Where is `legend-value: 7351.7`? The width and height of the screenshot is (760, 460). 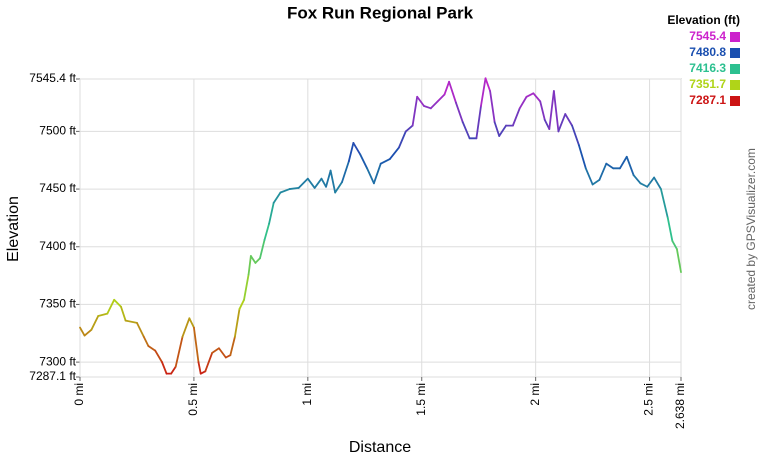
legend-value: 7351.7 is located at coordinates (707, 84).